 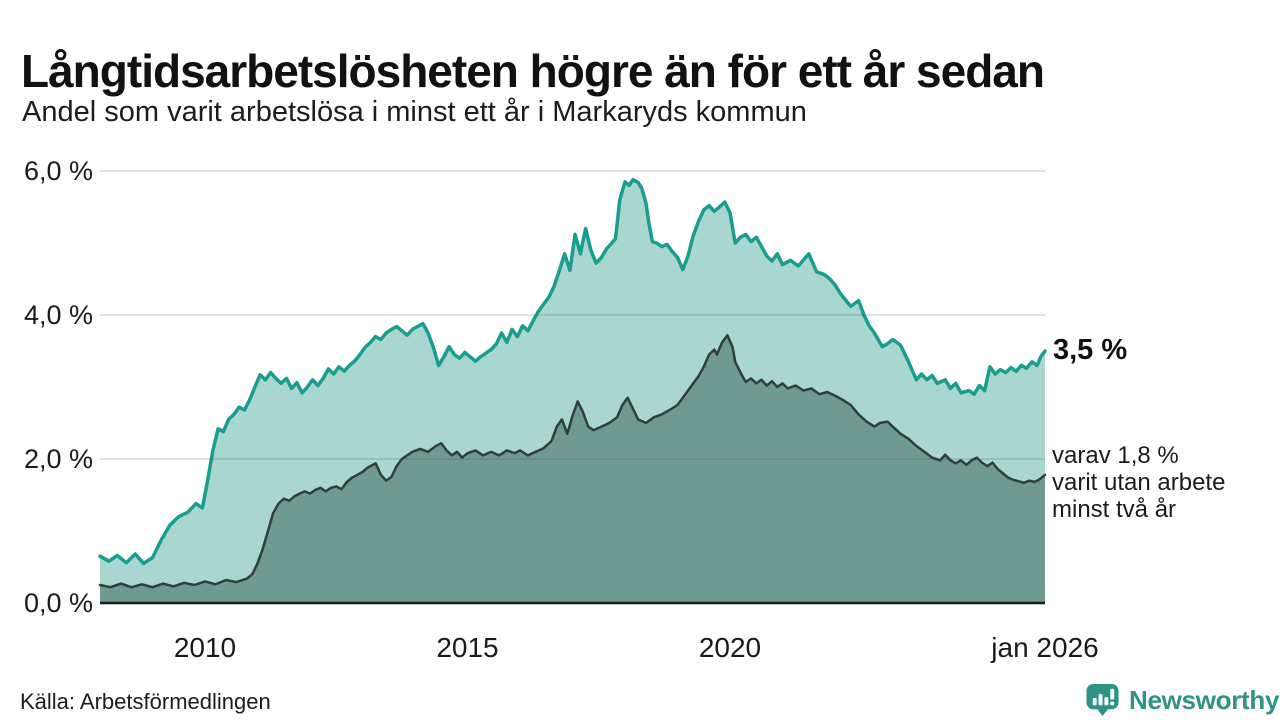 I want to click on y-tick-label: 6,0 %, so click(x=58, y=171).